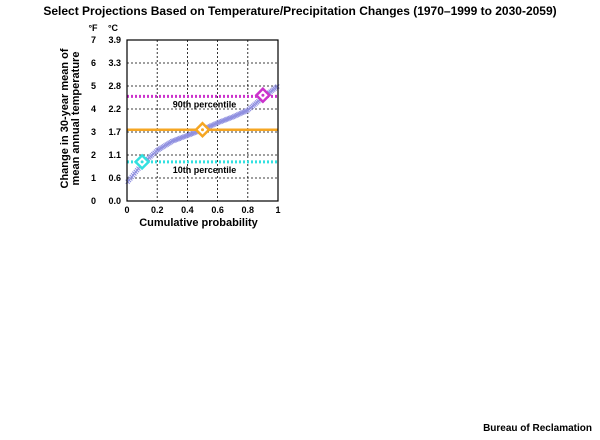 This screenshot has width=600, height=440. What do you see at coordinates (205, 170) in the screenshot?
I see `percentile-label: 10th percentile` at bounding box center [205, 170].